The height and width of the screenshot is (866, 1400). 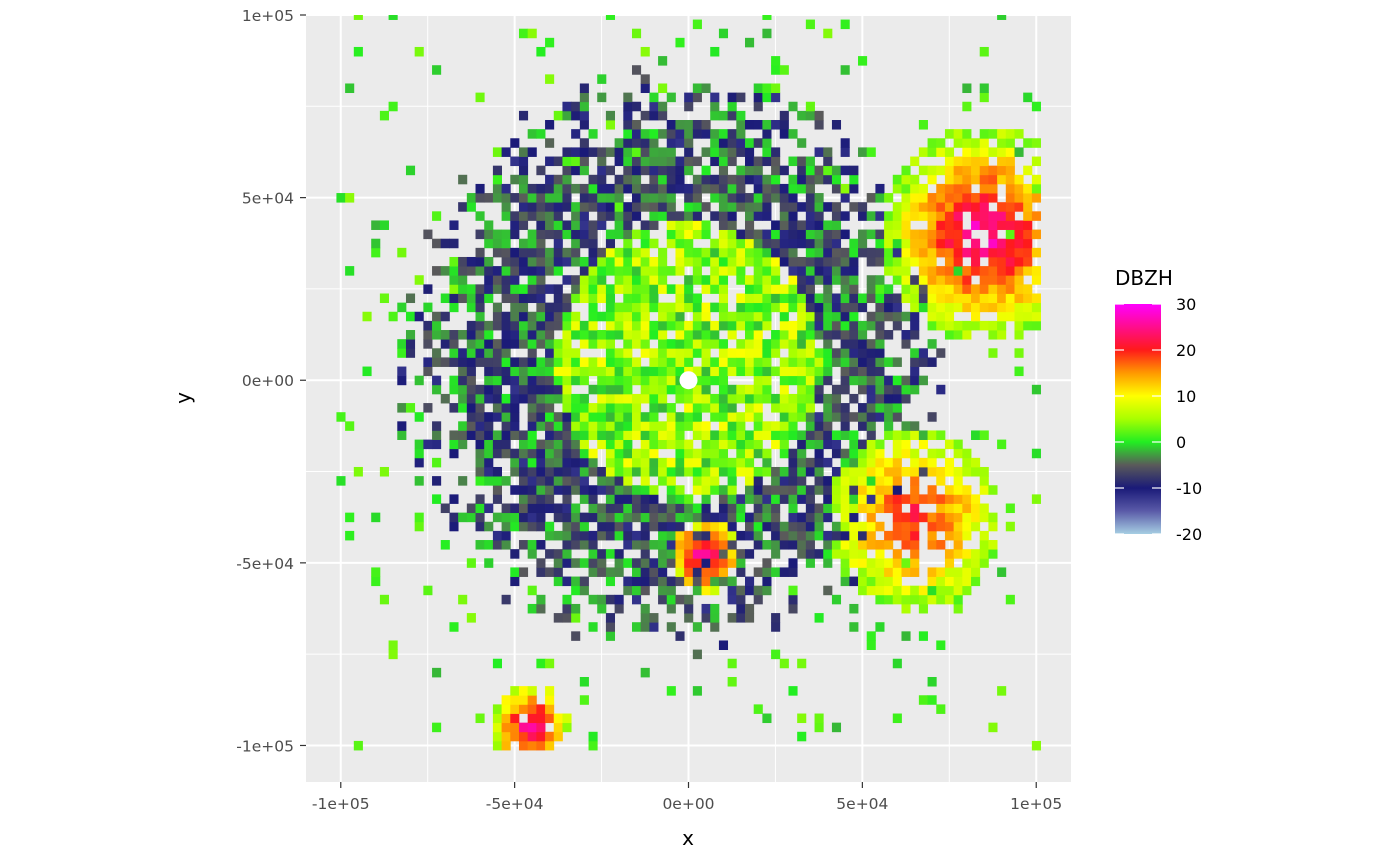 I want to click on legend-label: -20, so click(x=1189, y=534).